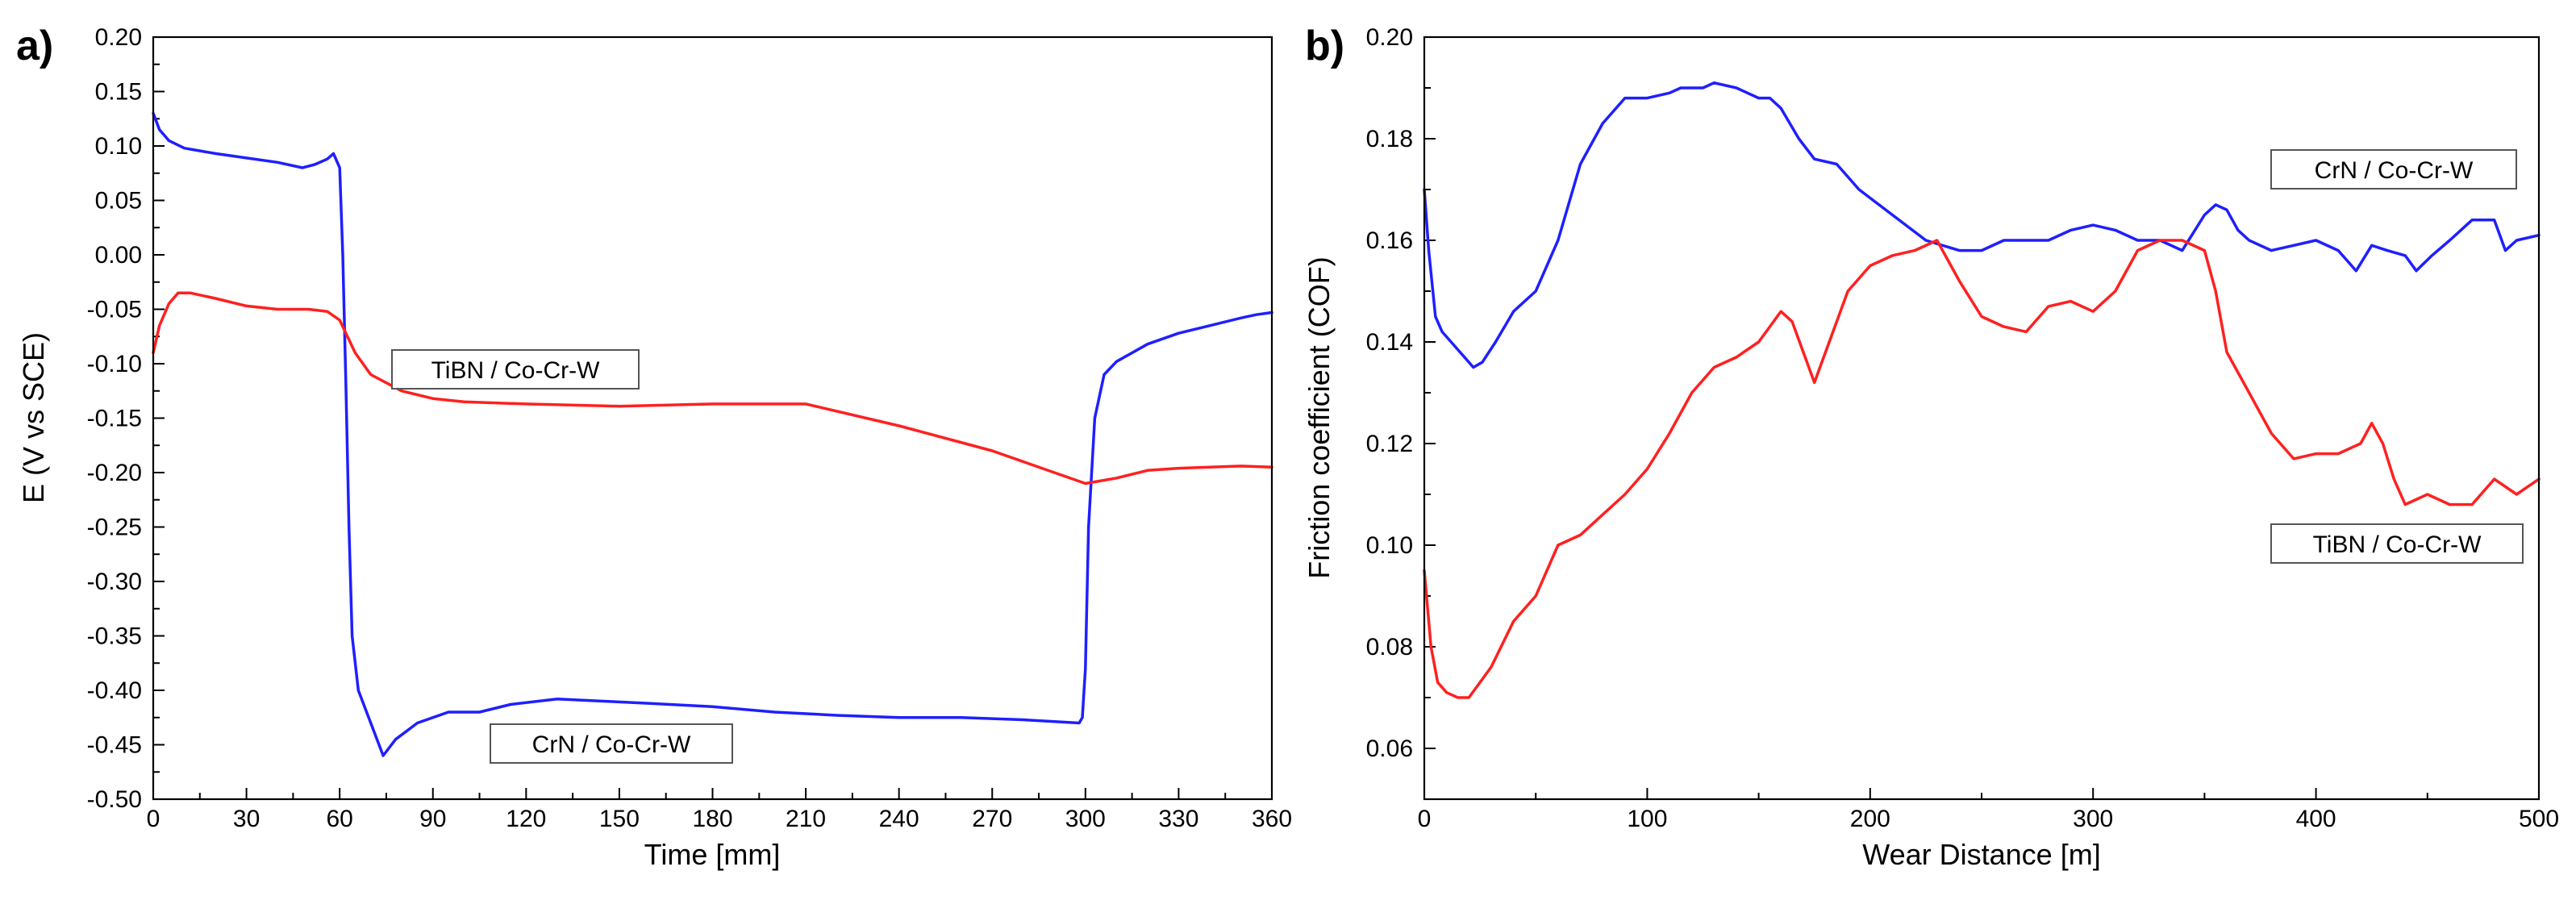 The height and width of the screenshot is (900, 2576). I want to click on panel-a-y-tick-label: -0.15, so click(114, 419).